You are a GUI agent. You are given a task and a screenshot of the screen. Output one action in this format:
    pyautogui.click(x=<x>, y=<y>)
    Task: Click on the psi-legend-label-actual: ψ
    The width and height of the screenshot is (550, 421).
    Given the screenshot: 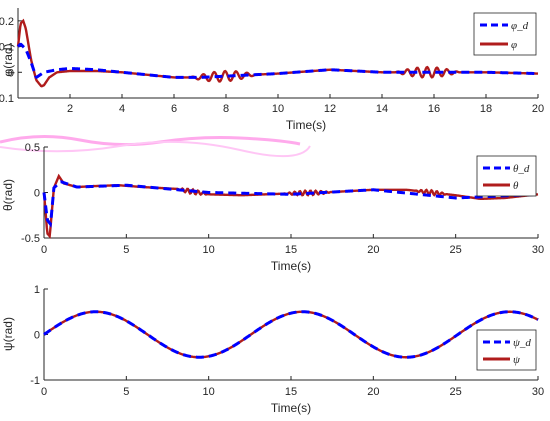 What is the action you would take?
    pyautogui.click(x=516, y=360)
    